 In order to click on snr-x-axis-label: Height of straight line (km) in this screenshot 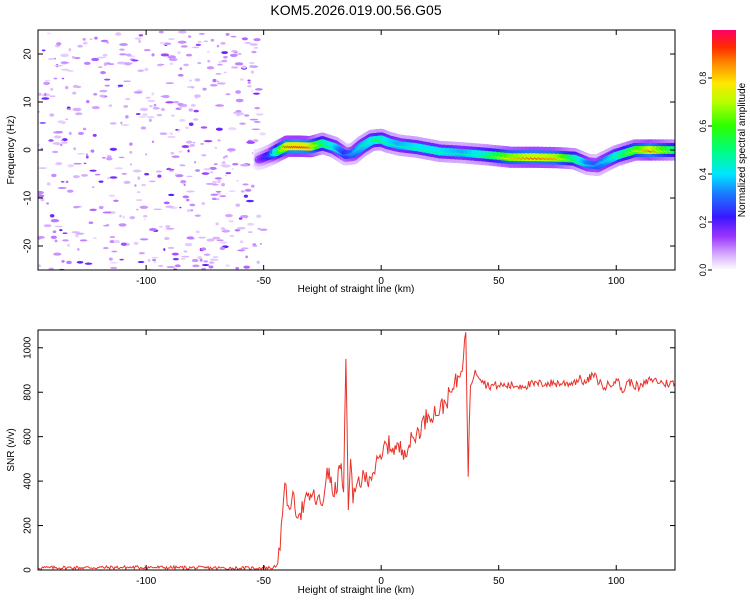, I will do `click(356, 590)`.